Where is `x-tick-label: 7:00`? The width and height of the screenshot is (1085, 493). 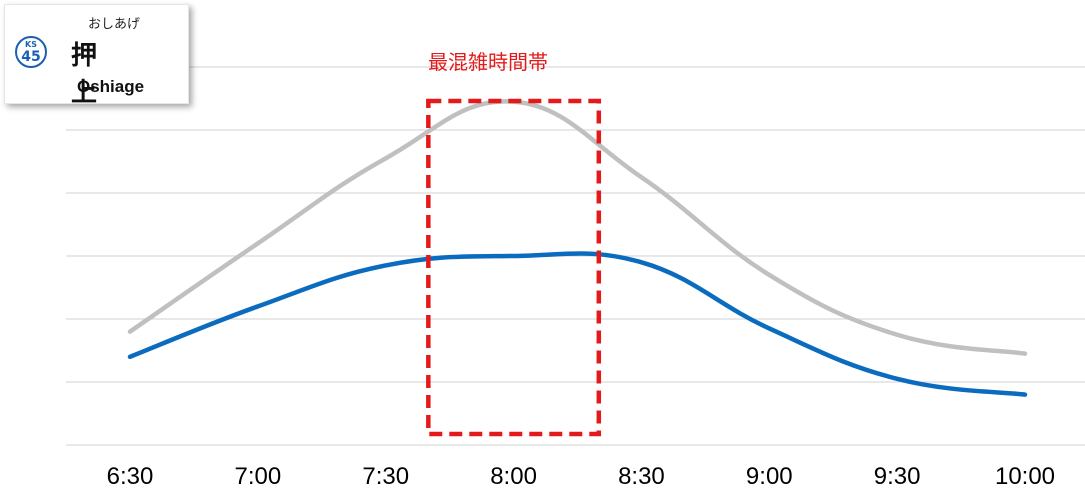 x-tick-label: 7:00 is located at coordinates (257, 476).